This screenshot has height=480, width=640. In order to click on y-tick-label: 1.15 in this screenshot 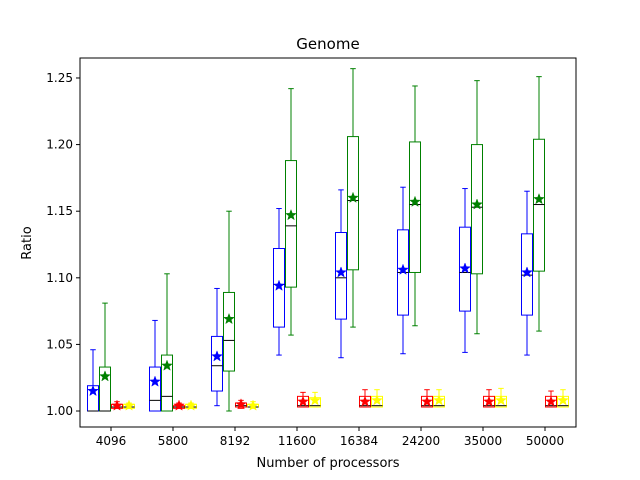, I will do `click(59, 211)`.